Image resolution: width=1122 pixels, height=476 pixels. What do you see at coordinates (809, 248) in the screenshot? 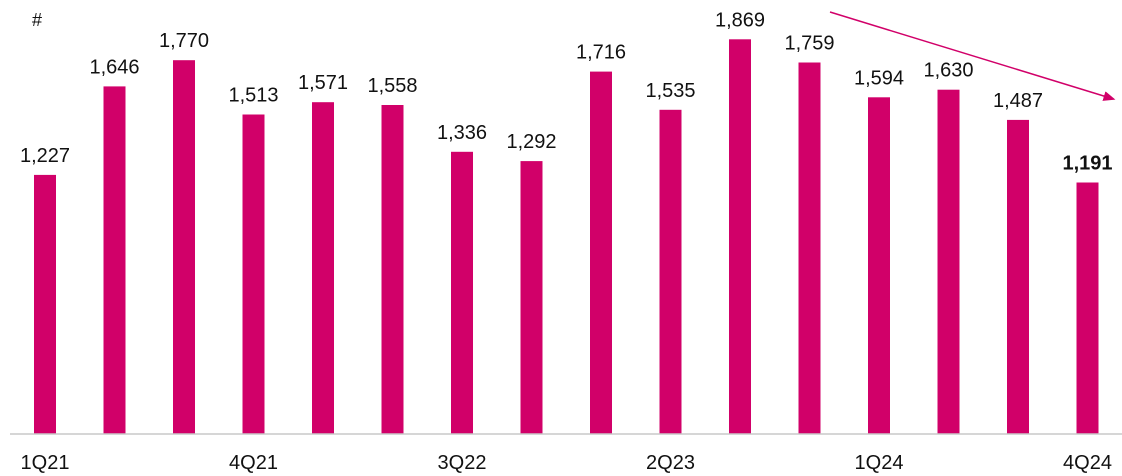
I see `bar-4Q23` at bounding box center [809, 248].